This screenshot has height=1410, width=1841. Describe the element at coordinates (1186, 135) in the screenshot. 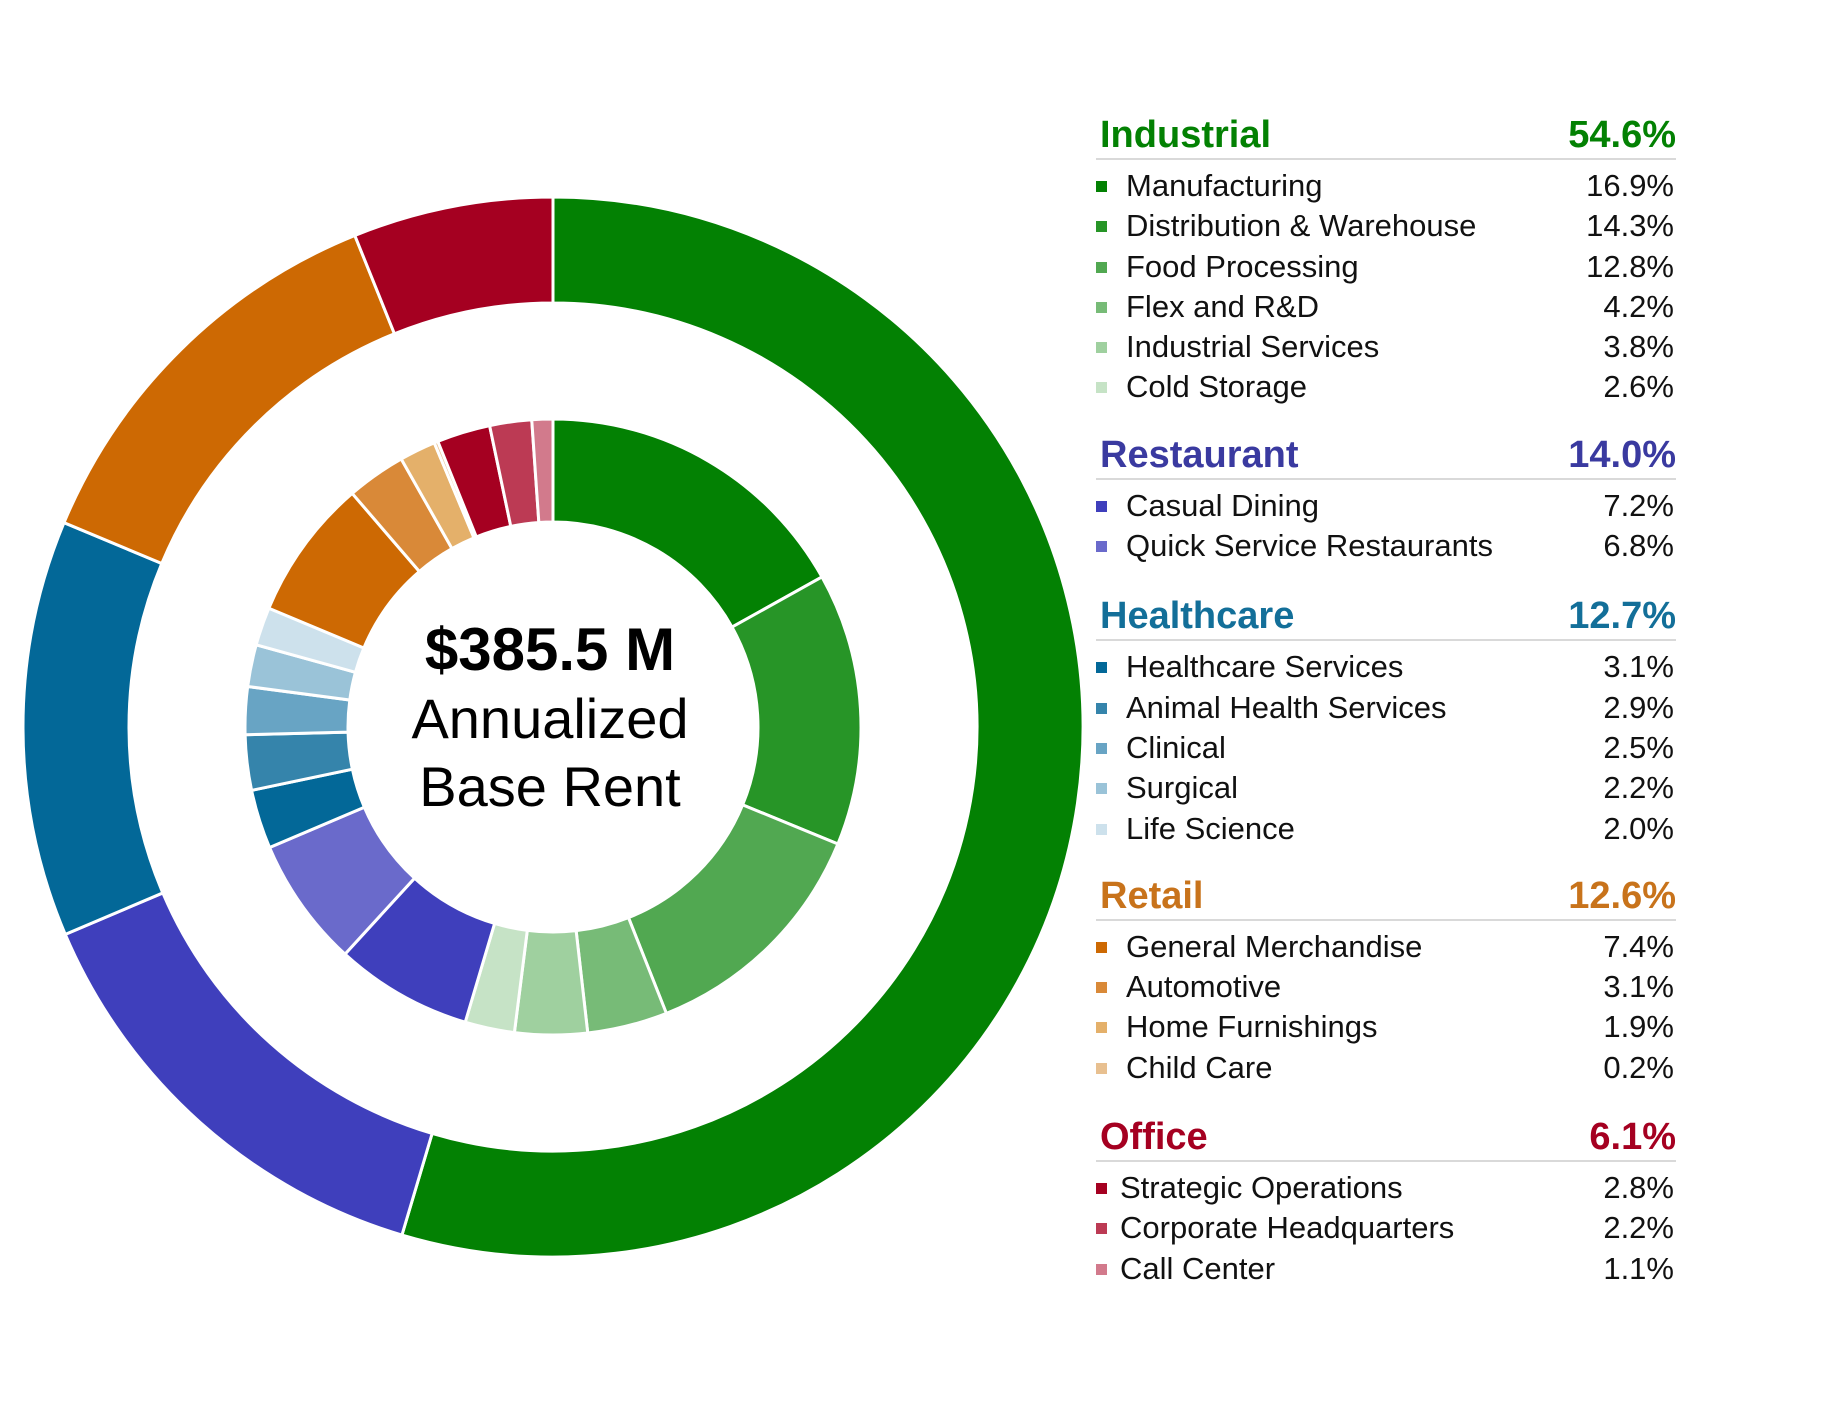

I see `legend-group-name: Industrial` at that location.